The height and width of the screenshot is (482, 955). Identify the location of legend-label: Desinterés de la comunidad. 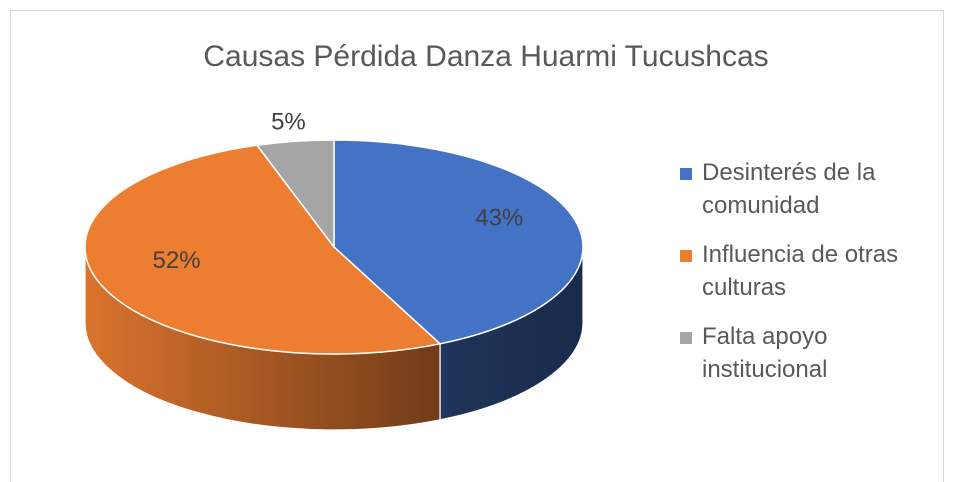
(789, 189).